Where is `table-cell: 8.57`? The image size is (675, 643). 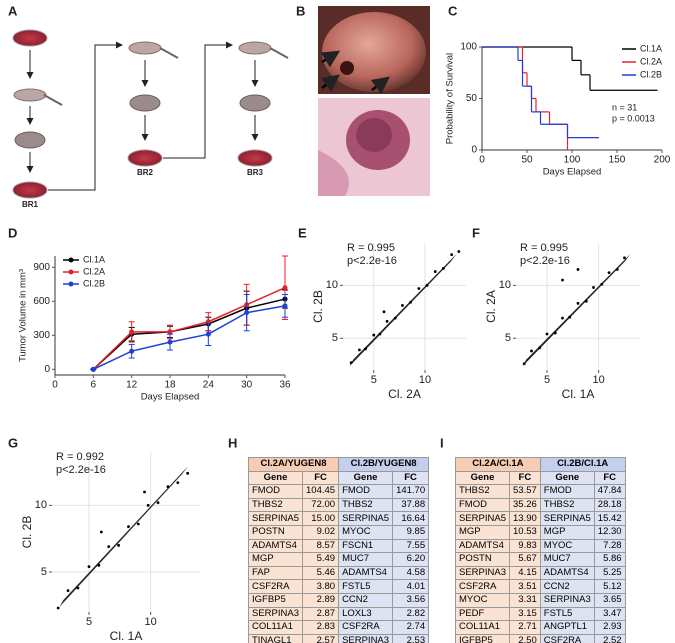 table-cell: 8.57 is located at coordinates (320, 546).